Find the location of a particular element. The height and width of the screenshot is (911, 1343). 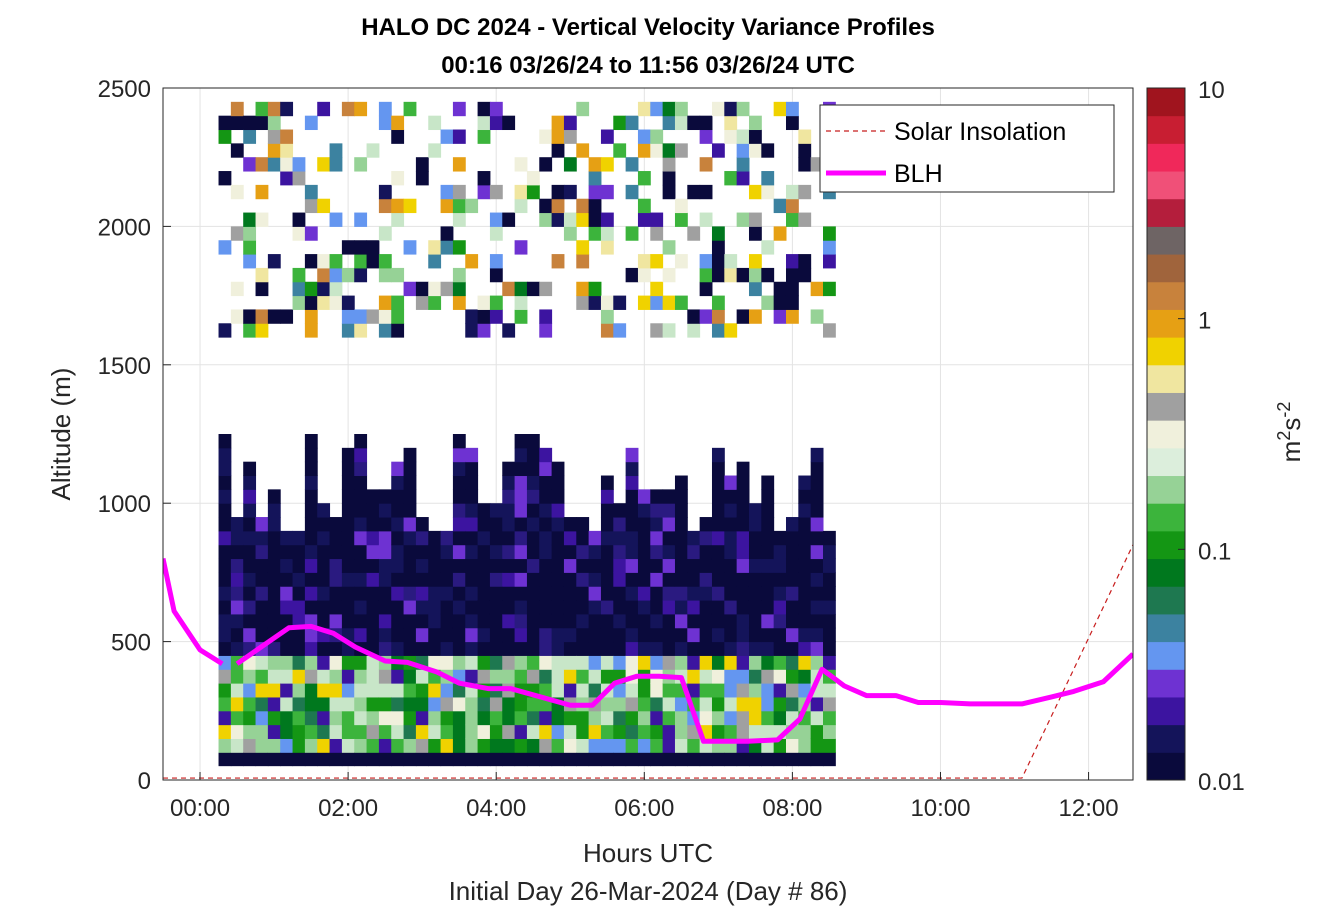

colorbar-tick-label: 10 is located at coordinates (1211, 90).